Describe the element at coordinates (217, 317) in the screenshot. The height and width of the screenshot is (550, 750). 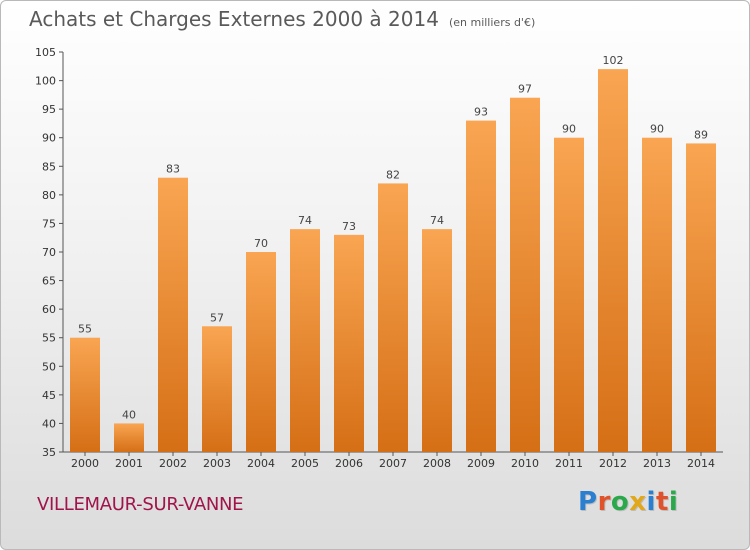
I see `value-label-2003: 57` at that location.